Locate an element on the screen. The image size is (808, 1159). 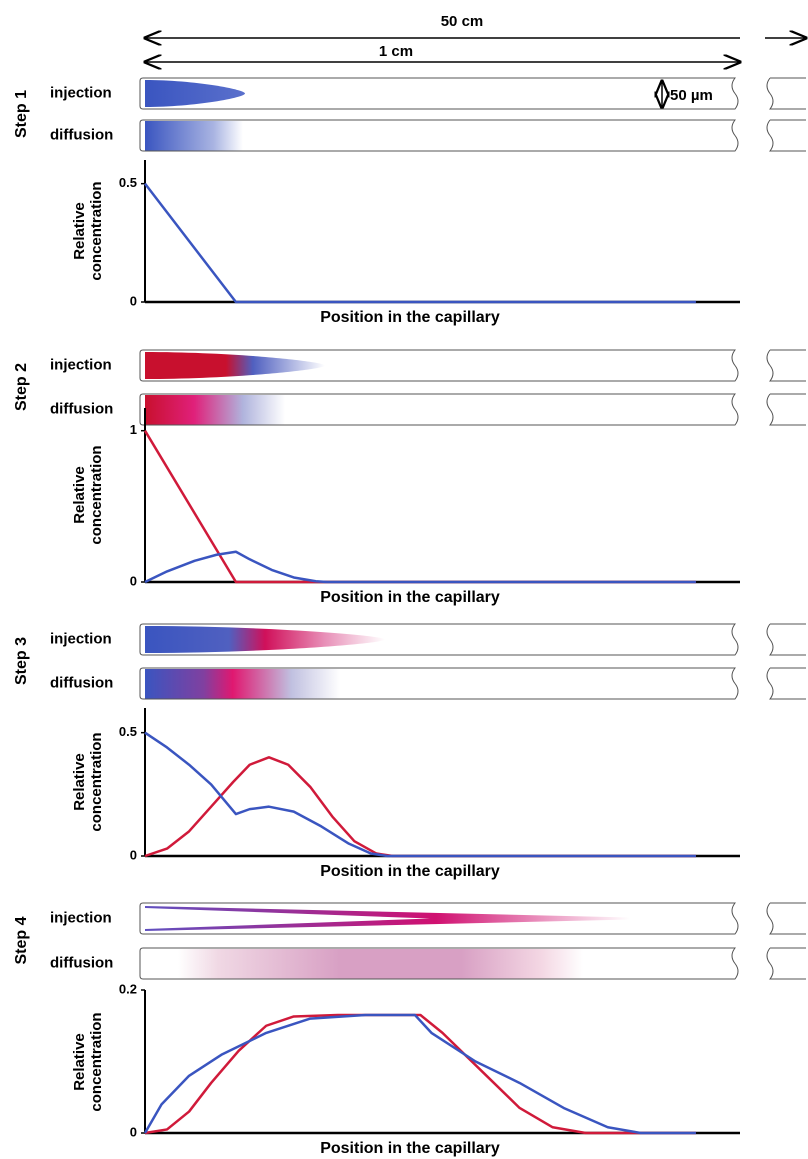
step-label: Step 1 is located at coordinates (21, 114).